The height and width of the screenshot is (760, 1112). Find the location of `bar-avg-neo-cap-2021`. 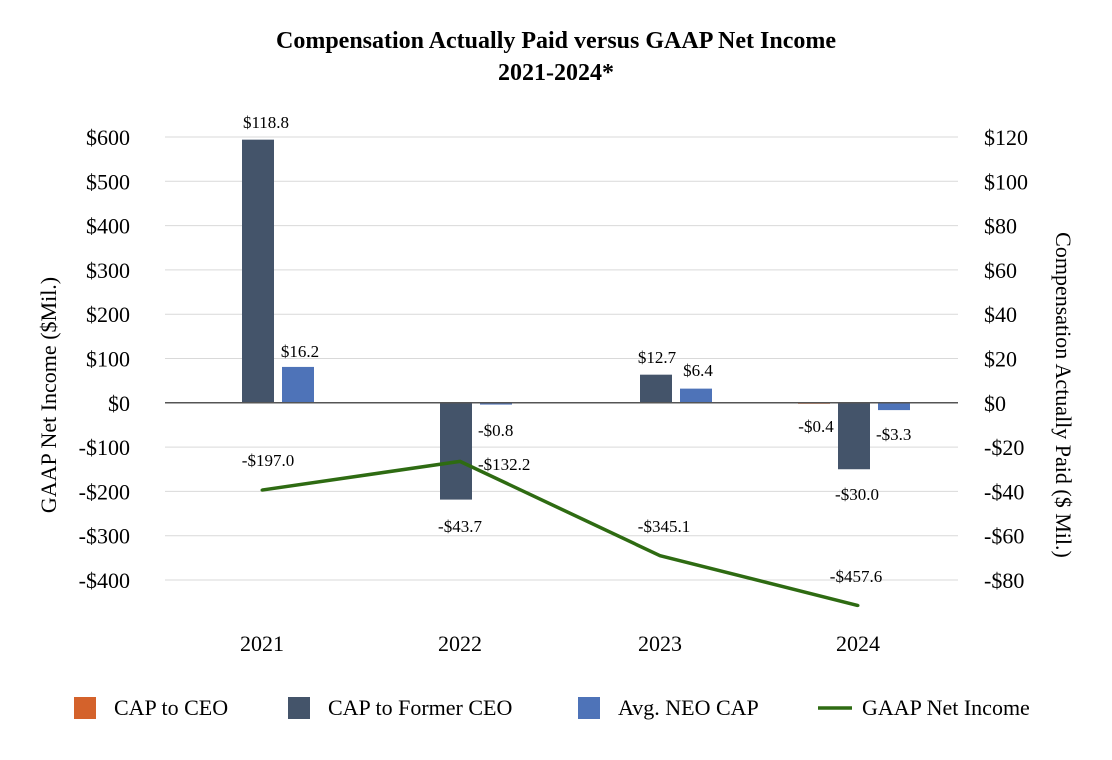

bar-avg-neo-cap-2021 is located at coordinates (298, 384).